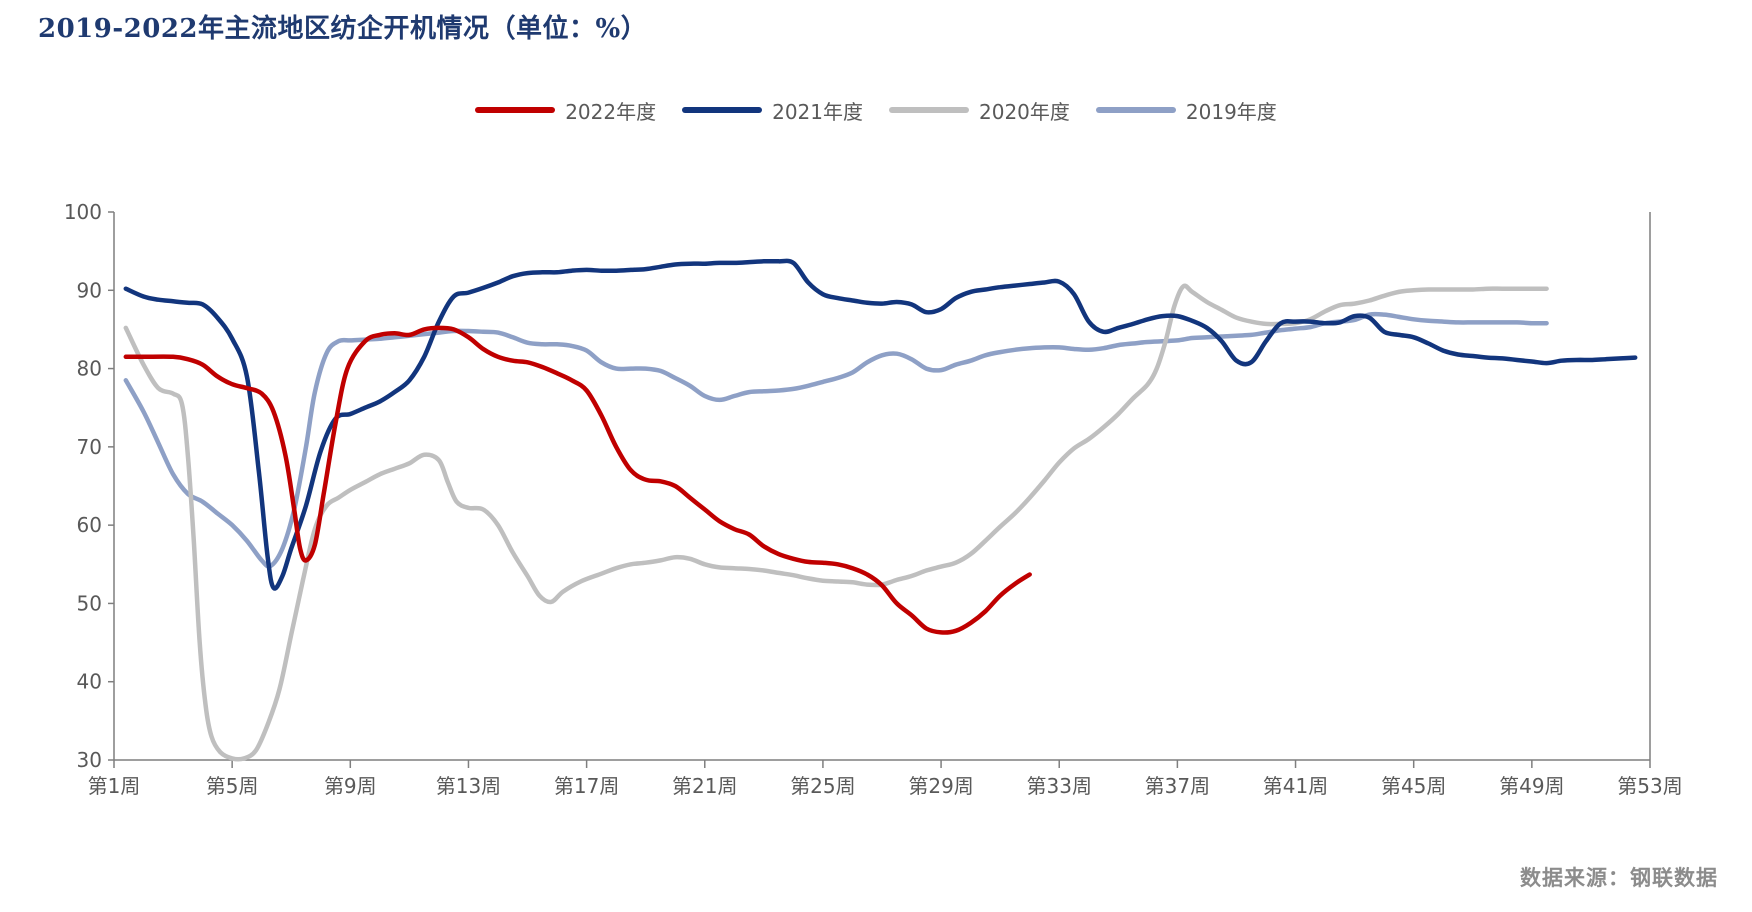  What do you see at coordinates (89, 525) in the screenshot?
I see `y-tick-label: 60` at bounding box center [89, 525].